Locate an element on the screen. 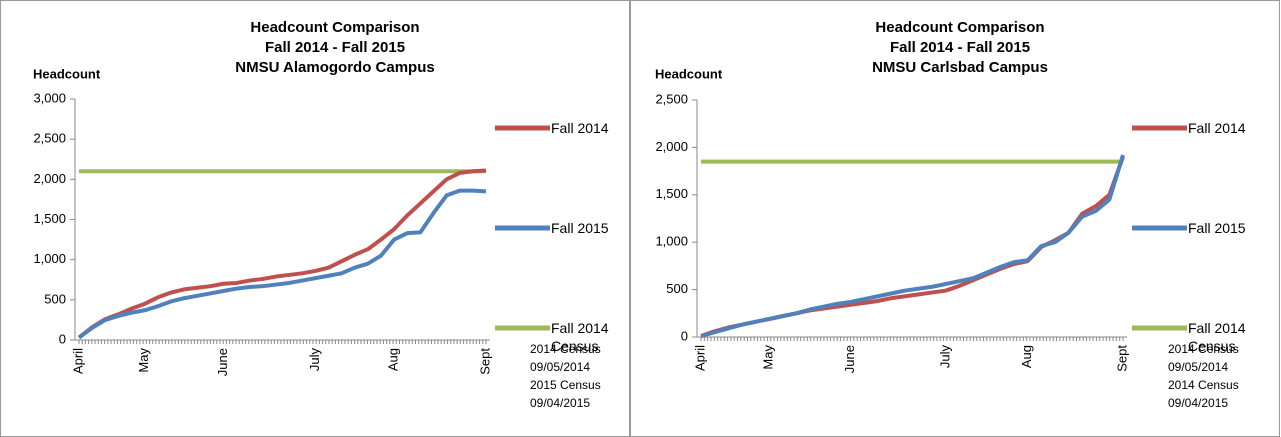 The height and width of the screenshot is (437, 1281). chart-title: NMSU Carlsbad Campus is located at coordinates (960, 67).